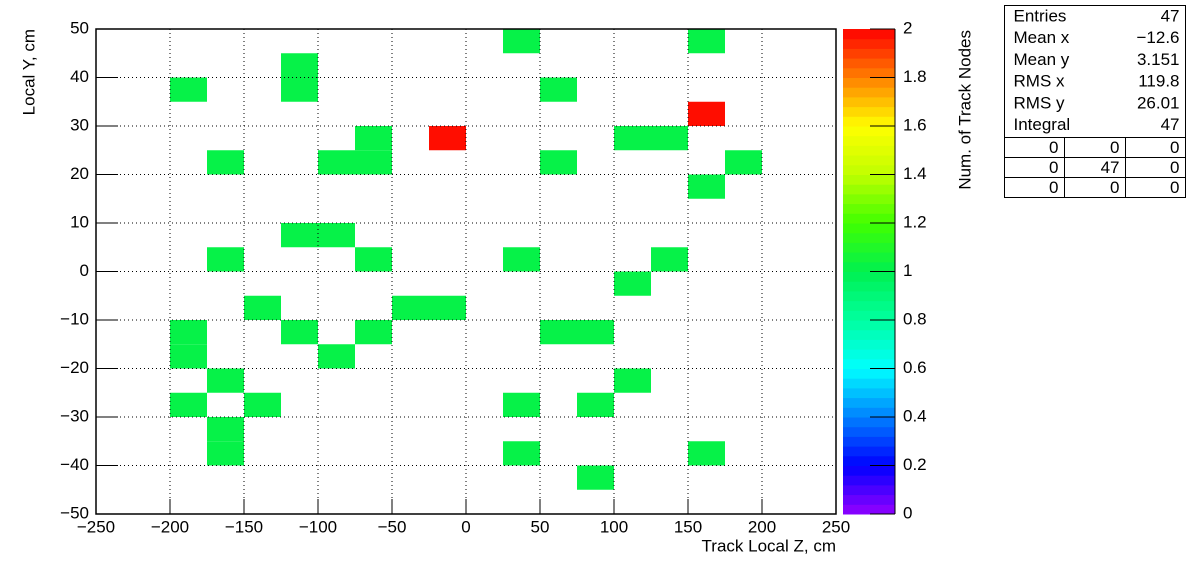  What do you see at coordinates (1110, 167) in the screenshot?
I see `stats-cell: 47` at bounding box center [1110, 167].